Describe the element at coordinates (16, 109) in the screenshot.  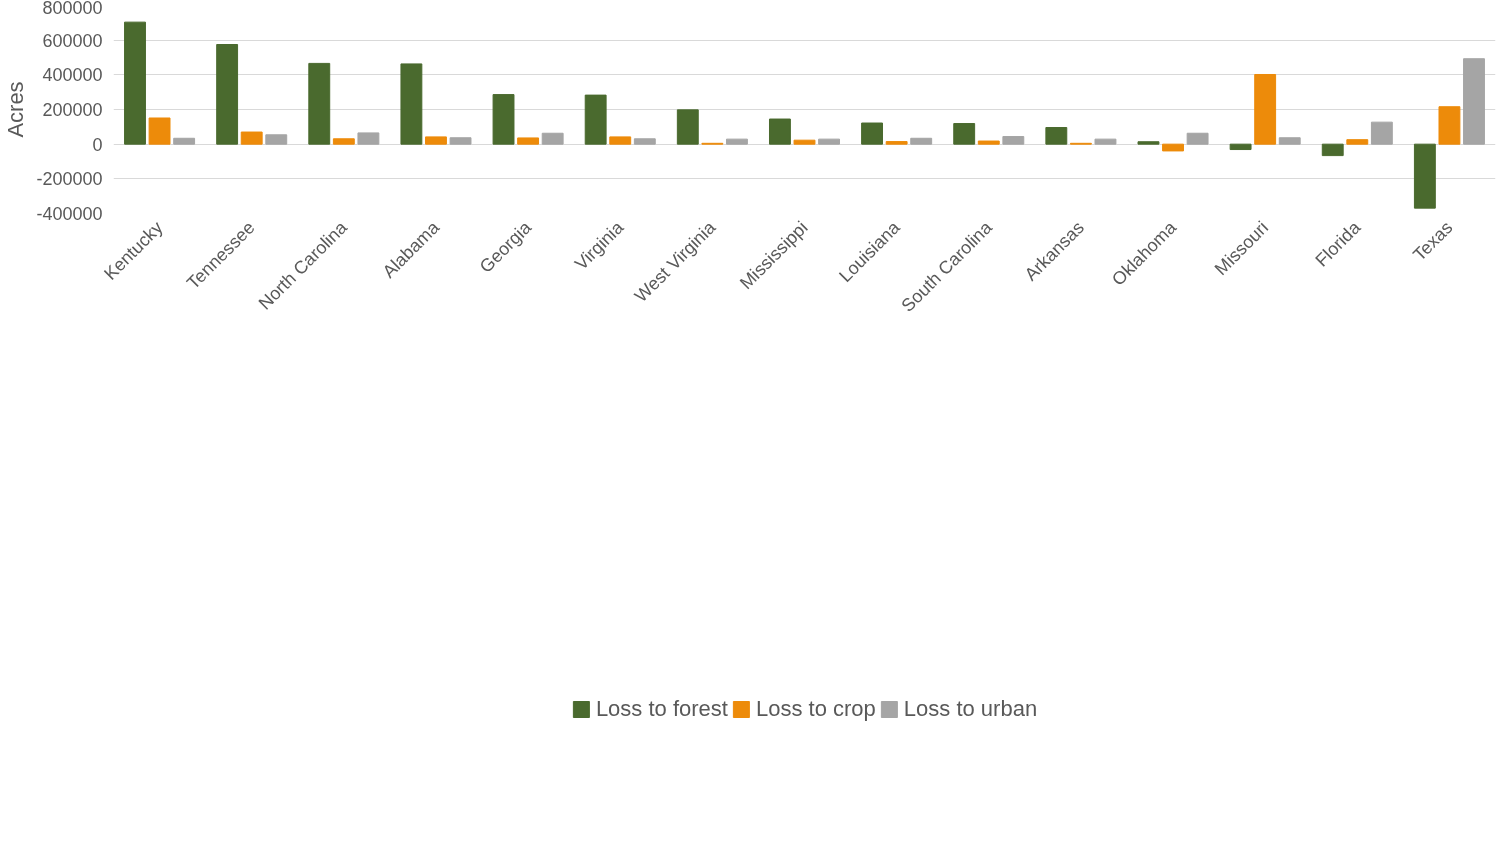
I see `y-axis-title: Acres` at that location.